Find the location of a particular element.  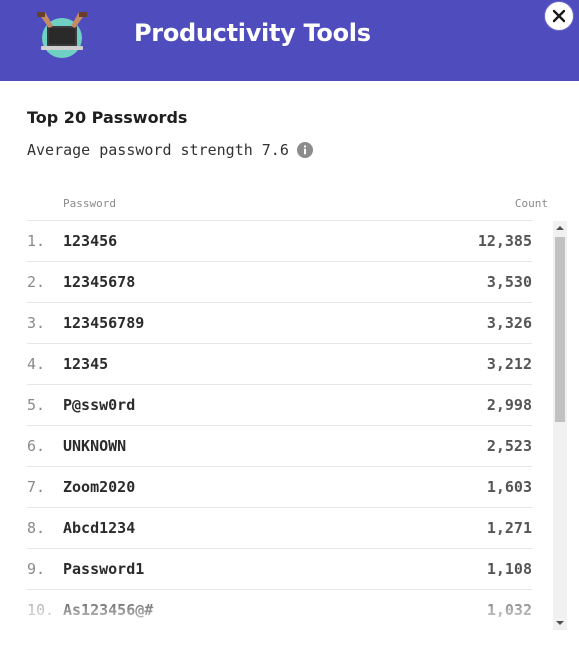

row-count: 3,530 is located at coordinates (509, 282).